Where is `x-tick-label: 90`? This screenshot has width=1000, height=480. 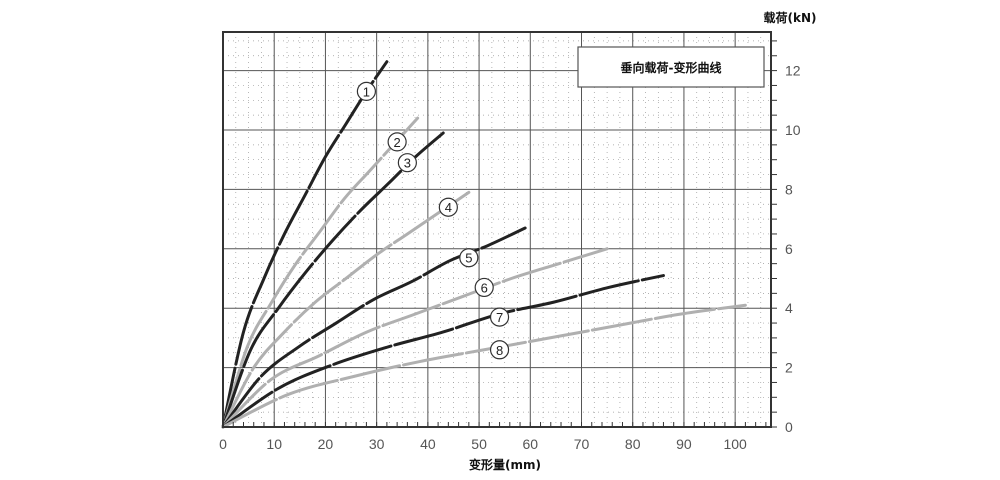
x-tick-label: 90 is located at coordinates (684, 444).